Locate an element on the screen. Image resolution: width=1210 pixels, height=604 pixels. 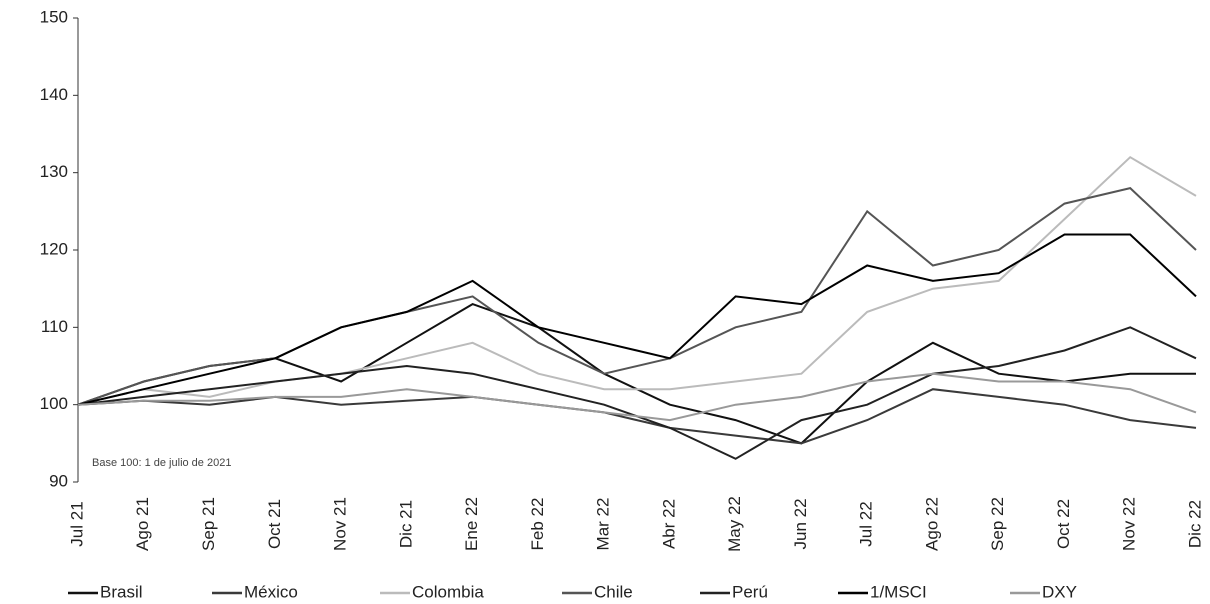
y-tick-label: 110 is located at coordinates (54, 326).